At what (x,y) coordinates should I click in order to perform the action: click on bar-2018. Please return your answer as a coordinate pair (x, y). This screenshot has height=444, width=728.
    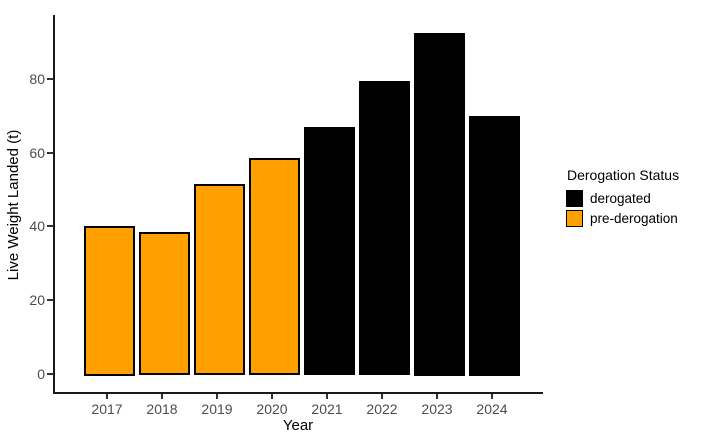
    Looking at the image, I should click on (164, 303).